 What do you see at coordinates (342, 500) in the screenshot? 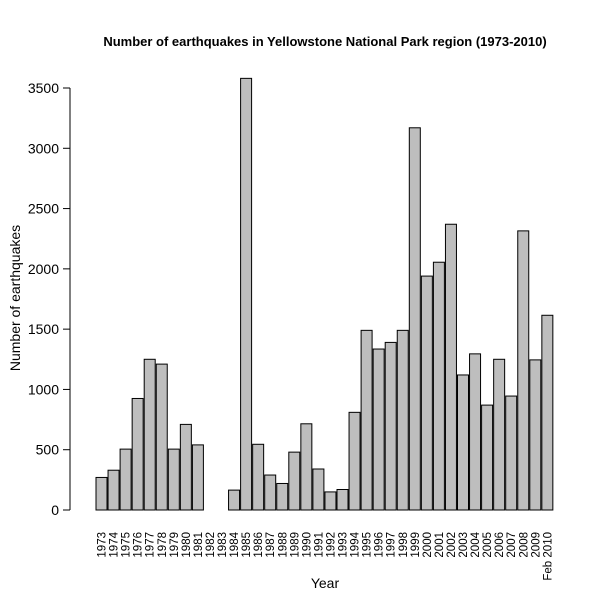
I see `bar-1993` at bounding box center [342, 500].